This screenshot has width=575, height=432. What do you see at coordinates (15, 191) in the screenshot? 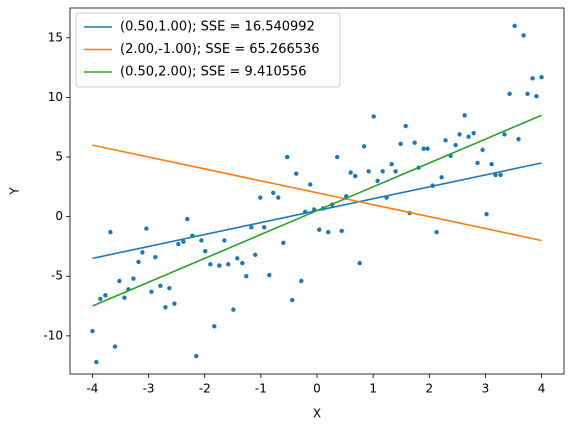
I see `y-axis-label: Y` at bounding box center [15, 191].